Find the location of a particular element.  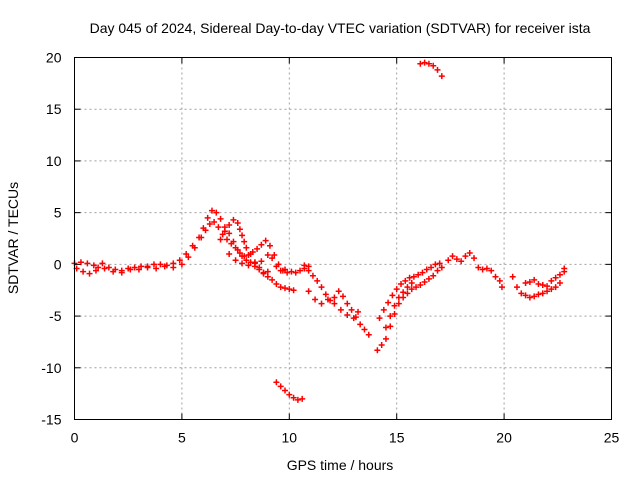

y-tick-label: -15 is located at coordinates (51, 420).